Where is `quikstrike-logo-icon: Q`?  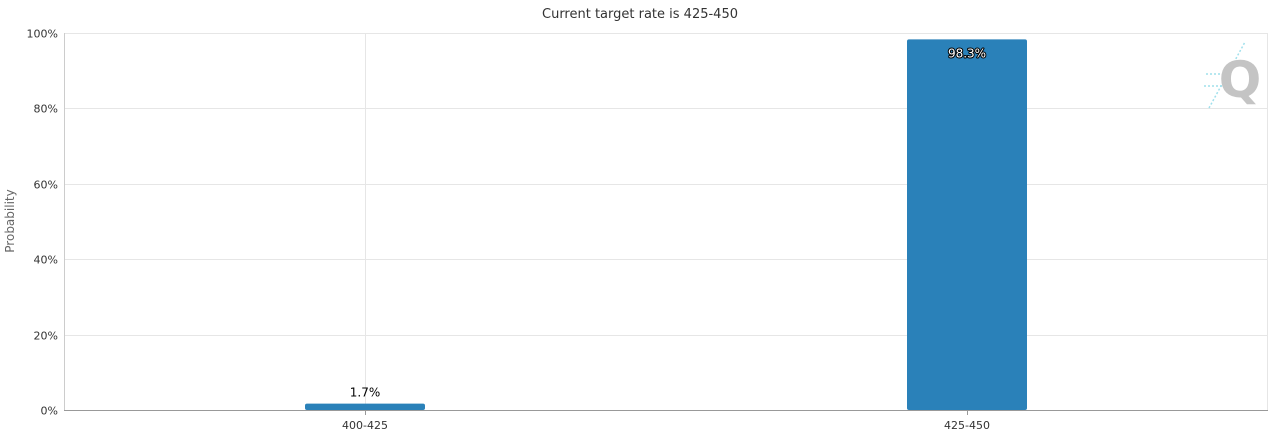
quikstrike-logo-icon: Q is located at coordinates (1233, 75).